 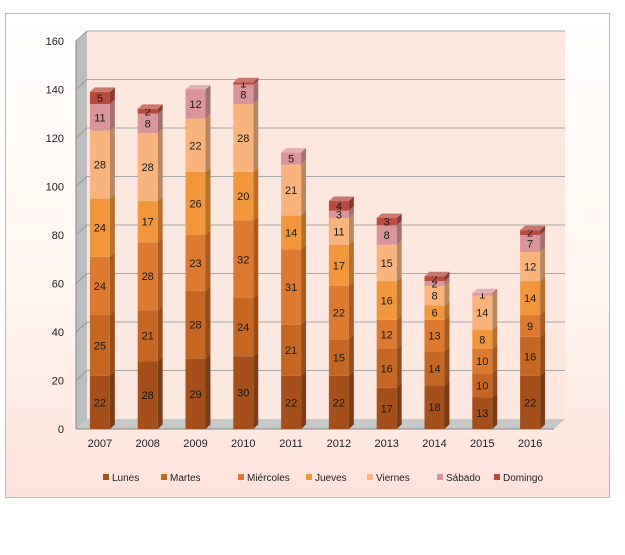 I want to click on y-tick-label: 80, so click(x=58, y=236).